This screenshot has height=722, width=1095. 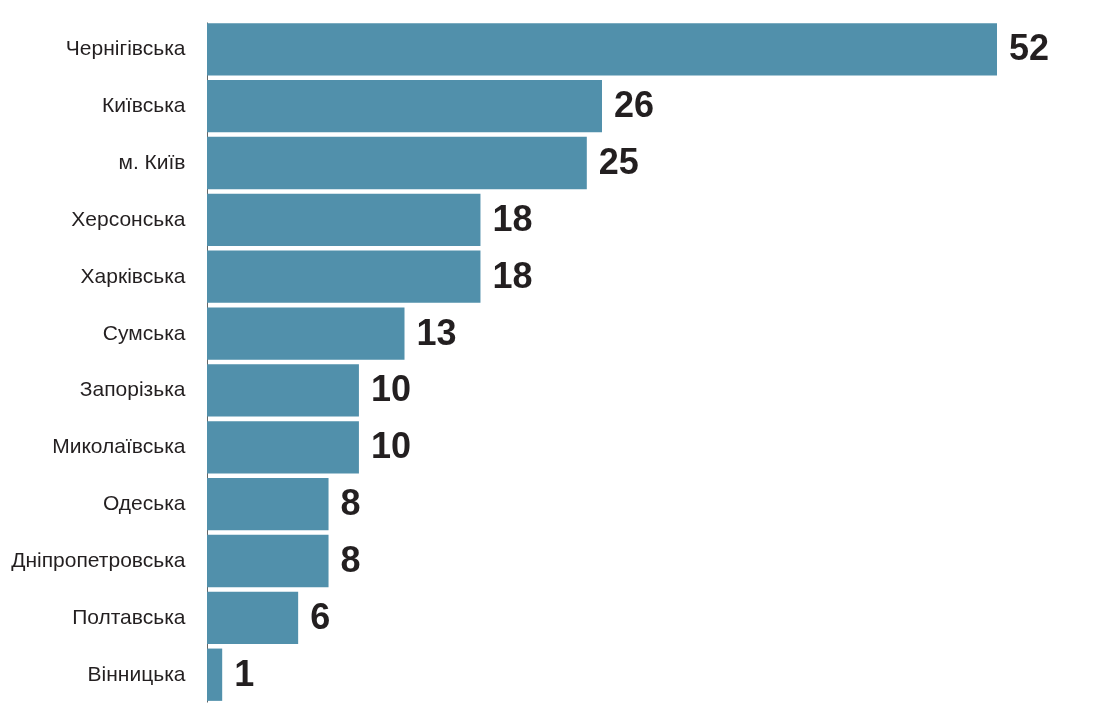 I want to click on y-tick-label: Чернігівська, so click(x=125, y=48).